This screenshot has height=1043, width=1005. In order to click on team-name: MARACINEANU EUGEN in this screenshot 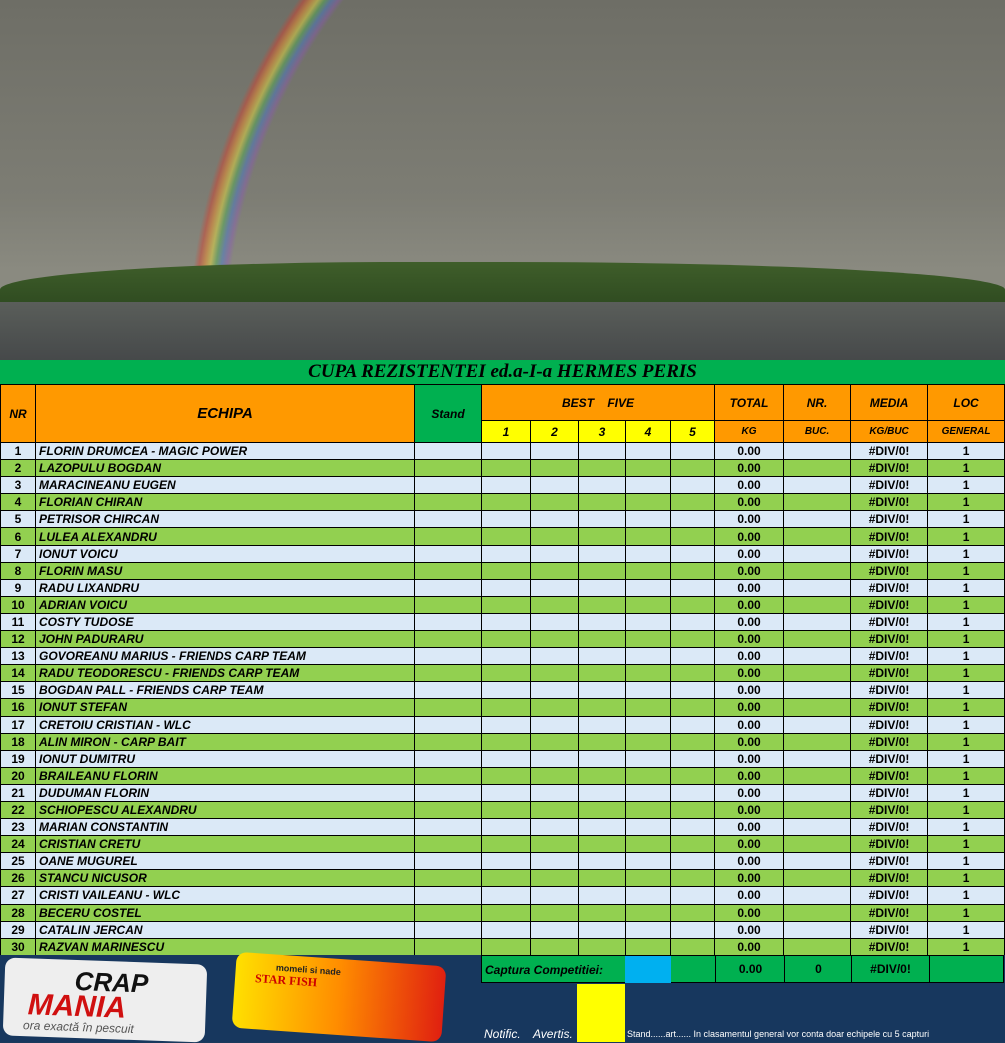, I will do `click(225, 485)`.